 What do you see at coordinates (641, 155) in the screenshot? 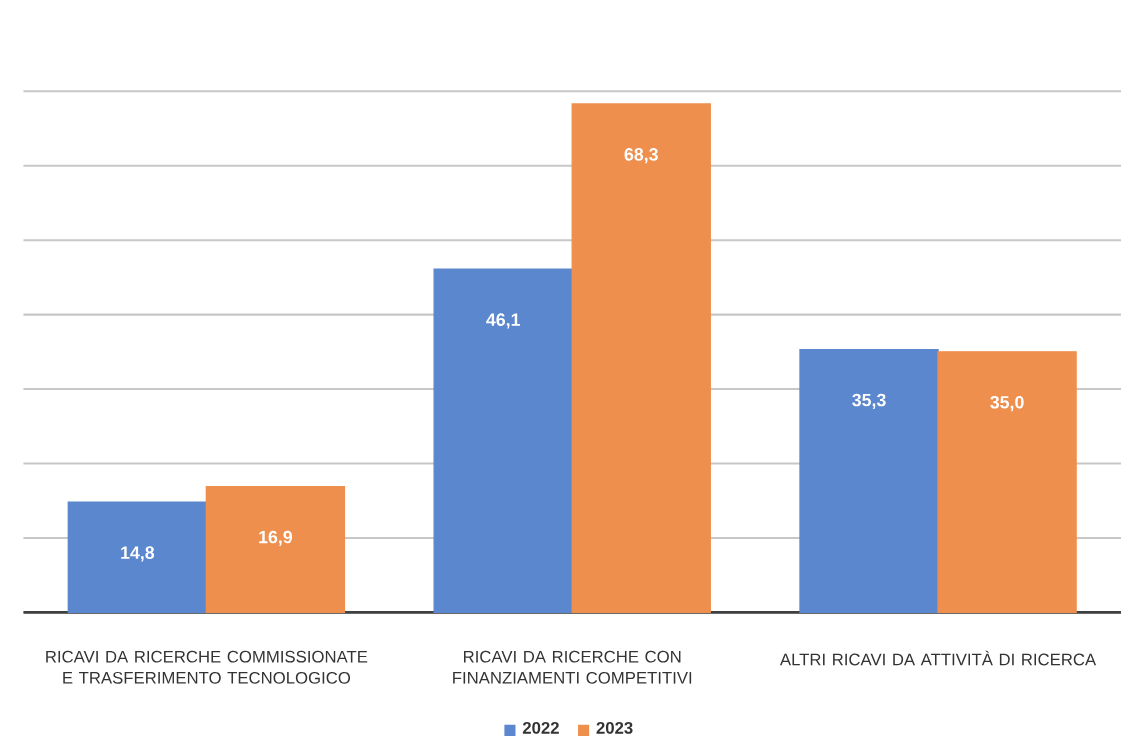
I see `data-label: 68,3` at bounding box center [641, 155].